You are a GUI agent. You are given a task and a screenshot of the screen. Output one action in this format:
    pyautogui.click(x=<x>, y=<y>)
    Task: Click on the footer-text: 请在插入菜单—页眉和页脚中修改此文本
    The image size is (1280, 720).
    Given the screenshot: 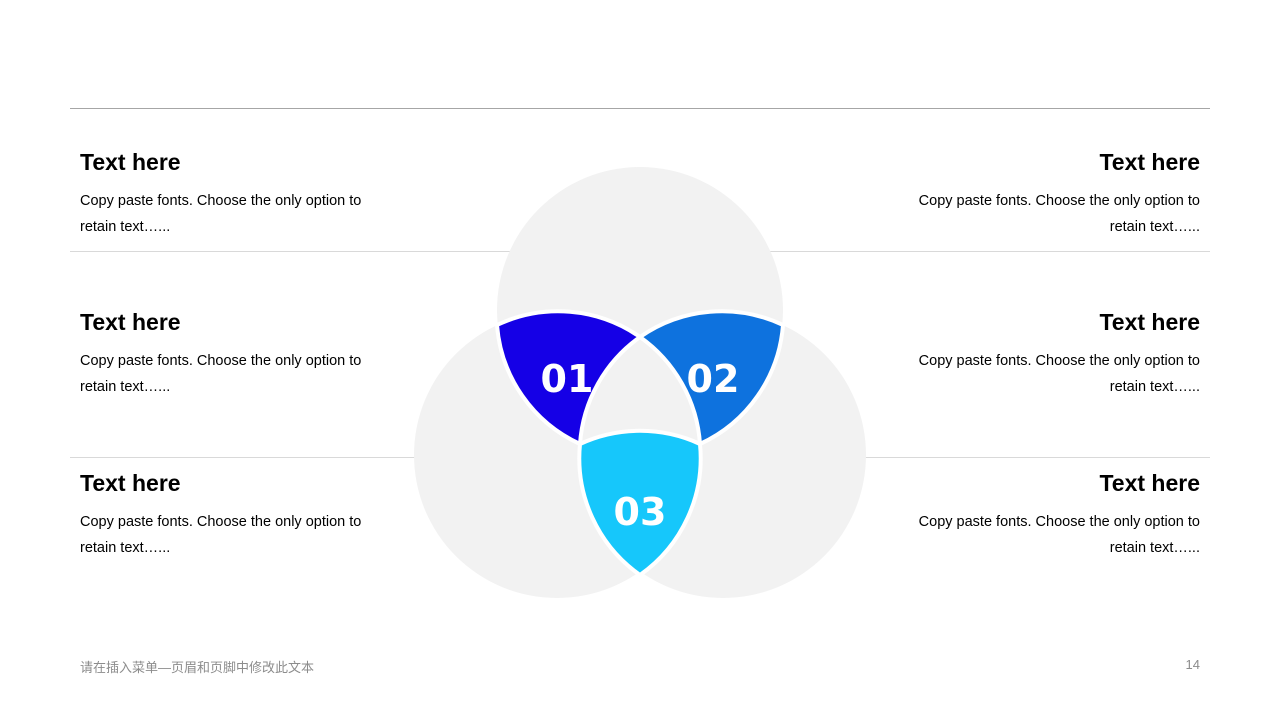 What is the action you would take?
    pyautogui.click(x=197, y=667)
    